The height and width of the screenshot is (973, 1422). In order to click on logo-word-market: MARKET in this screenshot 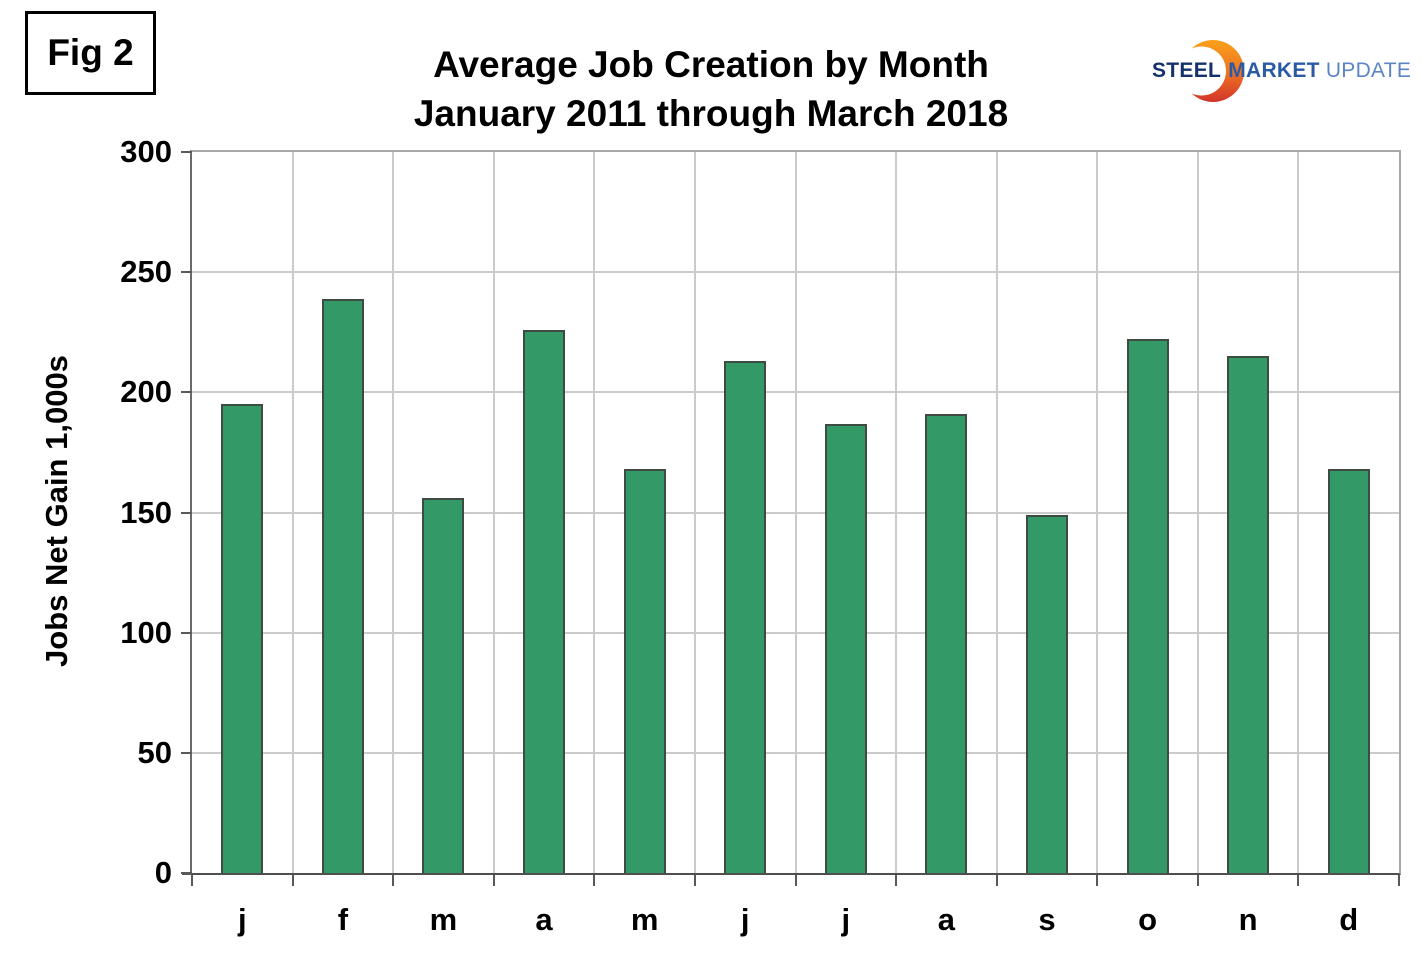, I will do `click(1274, 70)`.